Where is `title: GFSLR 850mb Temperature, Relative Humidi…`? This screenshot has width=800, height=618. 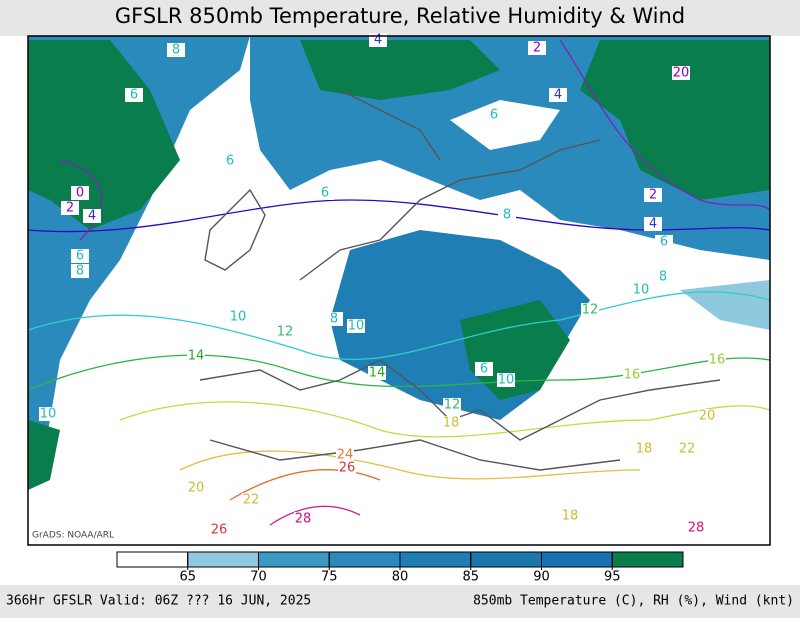
title: GFSLR 850mb Temperature, Relative Humidi… is located at coordinates (400, 16).